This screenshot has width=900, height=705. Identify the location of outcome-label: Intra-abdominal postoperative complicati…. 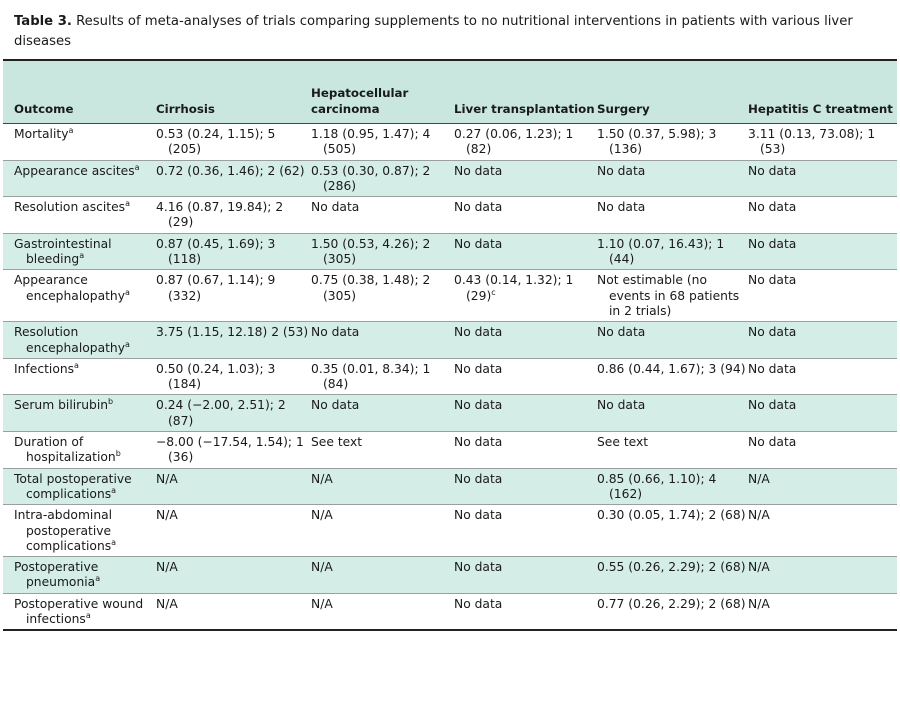
(63, 530).